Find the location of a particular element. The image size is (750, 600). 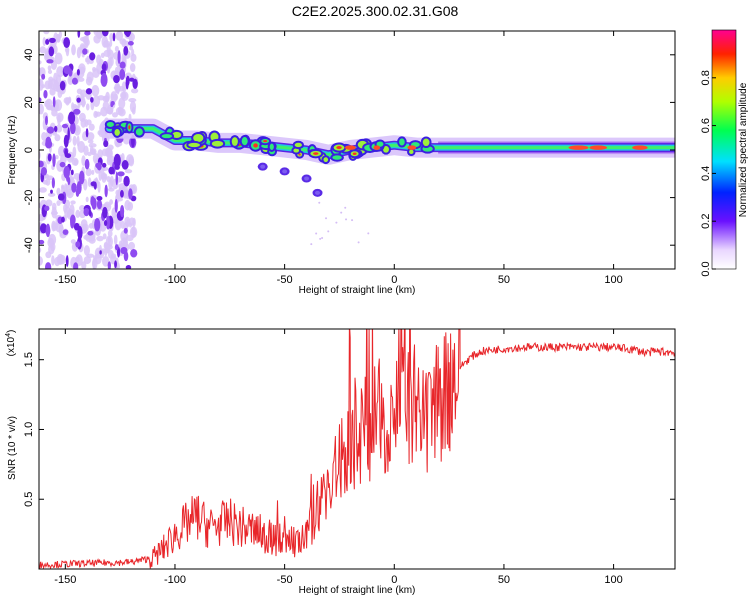

y-tick-label: 40 is located at coordinates (29, 55).